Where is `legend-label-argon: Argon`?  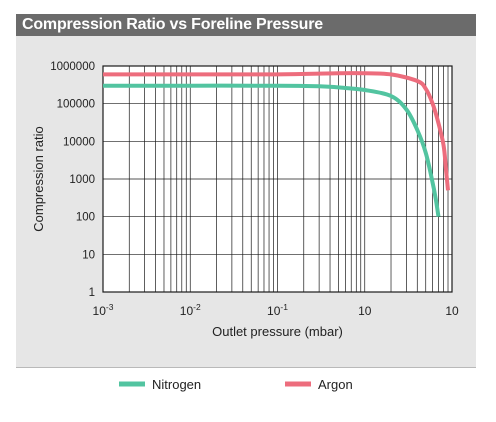 legend-label-argon: Argon is located at coordinates (335, 384).